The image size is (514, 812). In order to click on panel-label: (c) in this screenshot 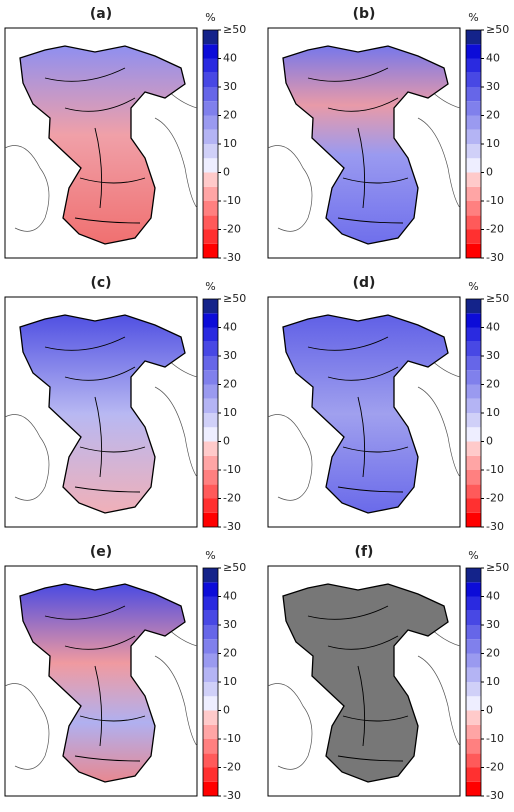, I will do `click(100, 283)`.